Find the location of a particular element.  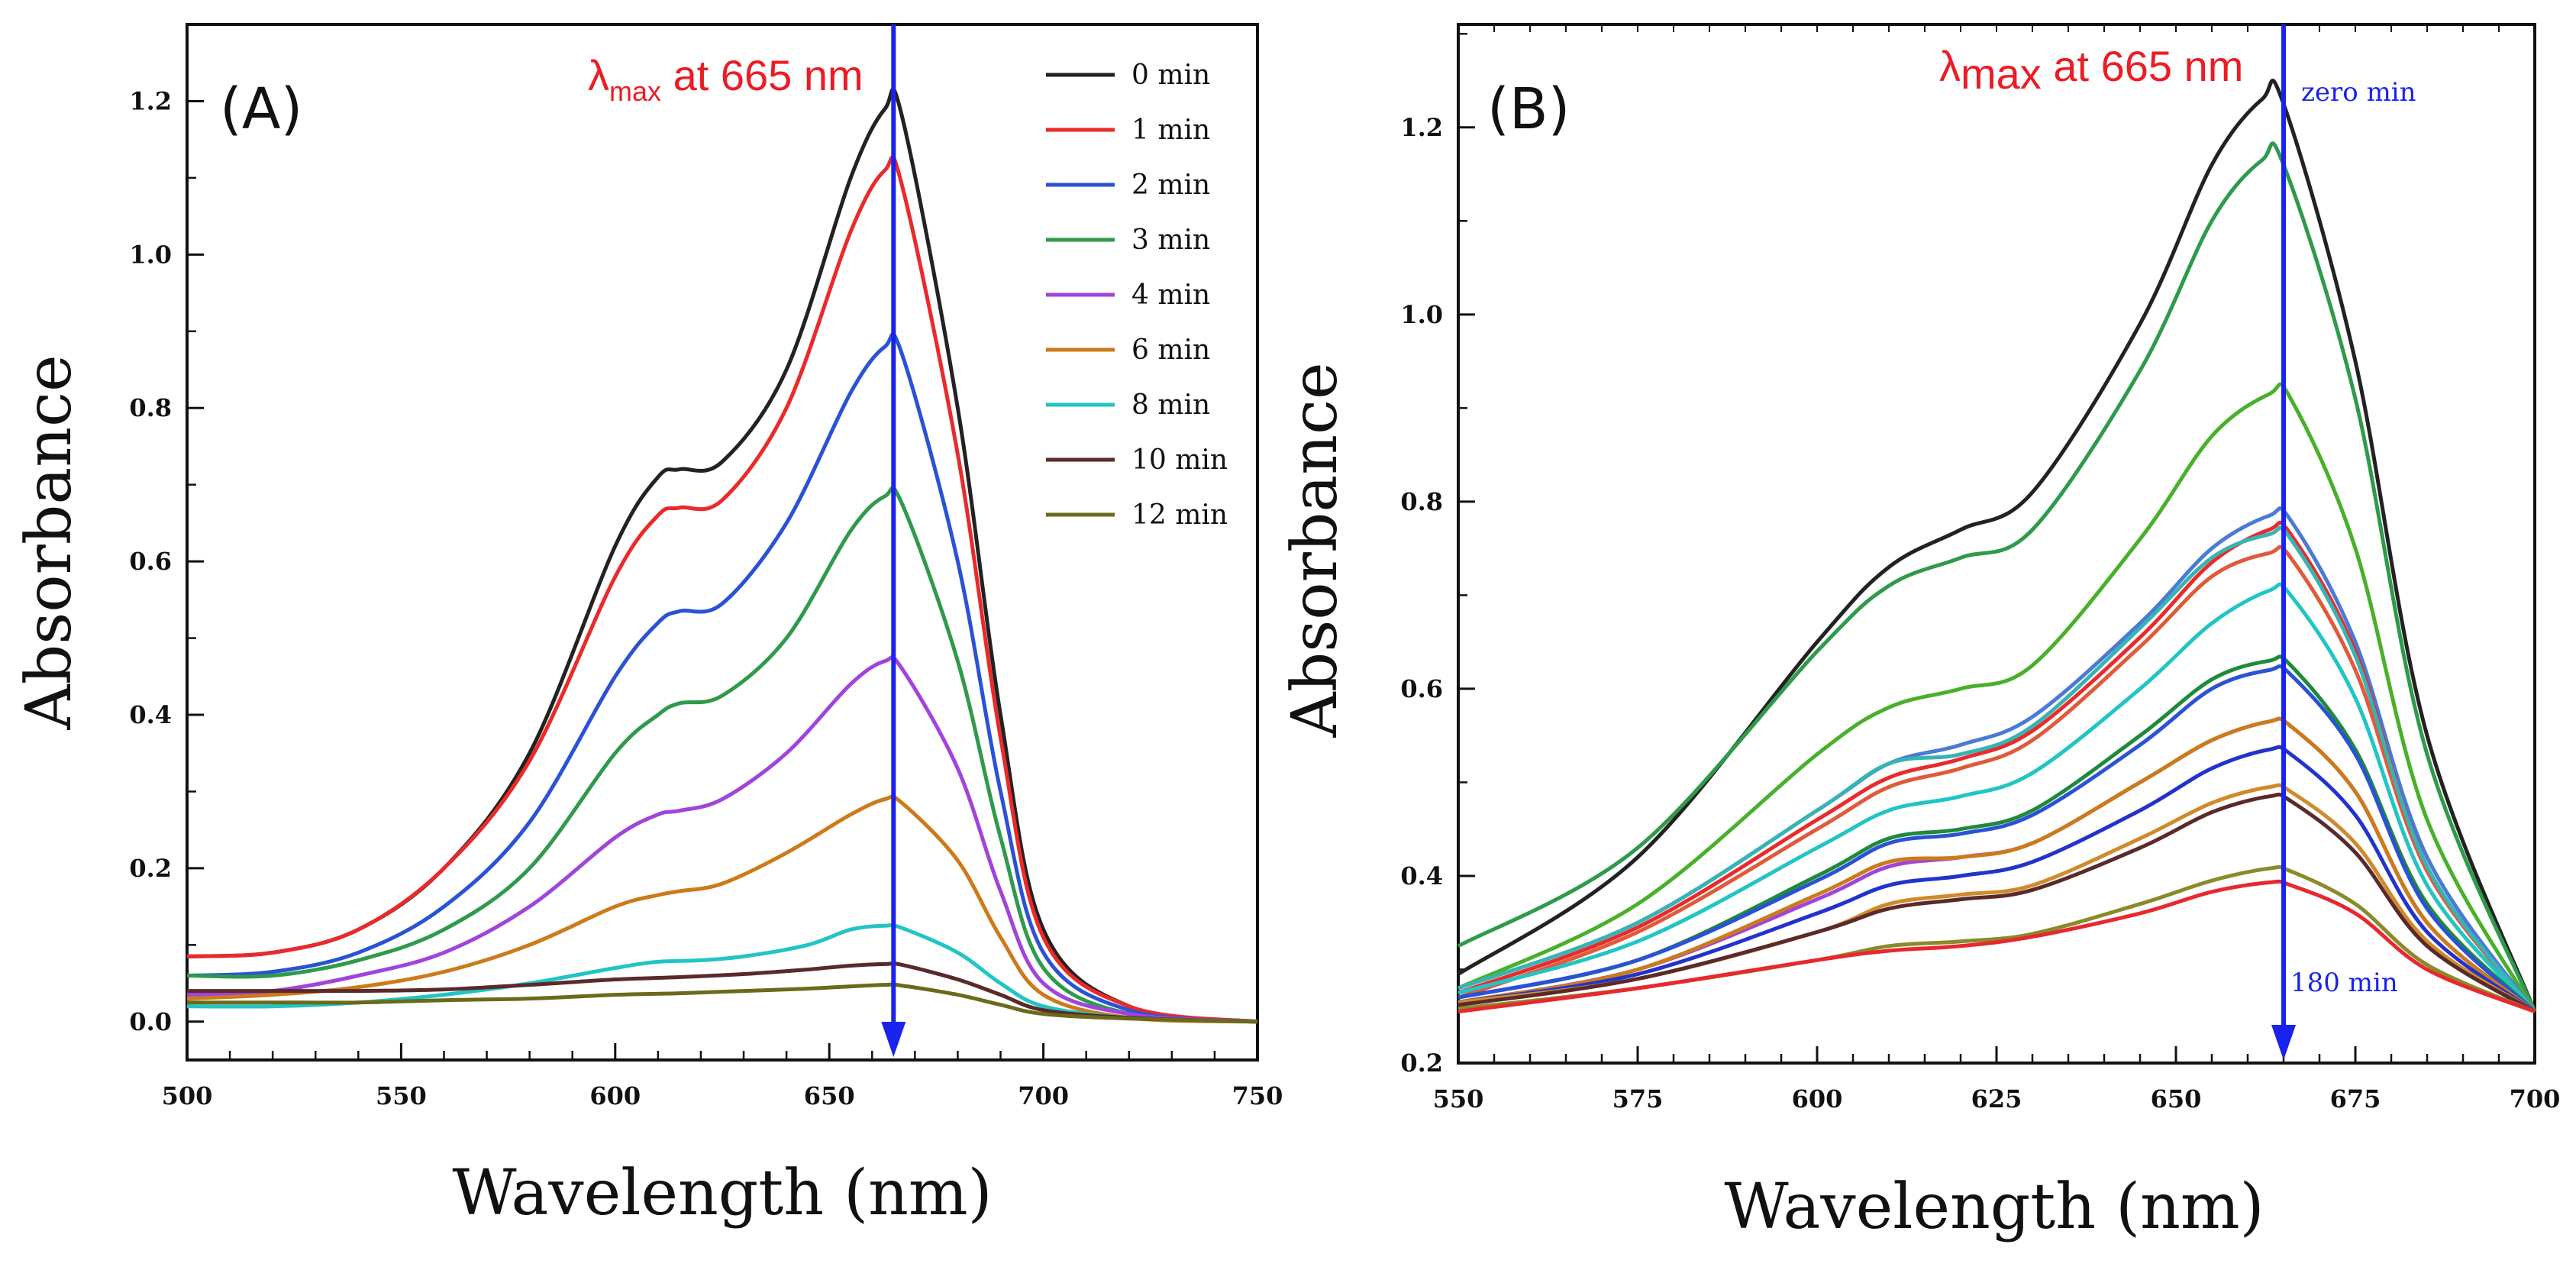

x-tick-label-b: 600 is located at coordinates (1817, 1098).